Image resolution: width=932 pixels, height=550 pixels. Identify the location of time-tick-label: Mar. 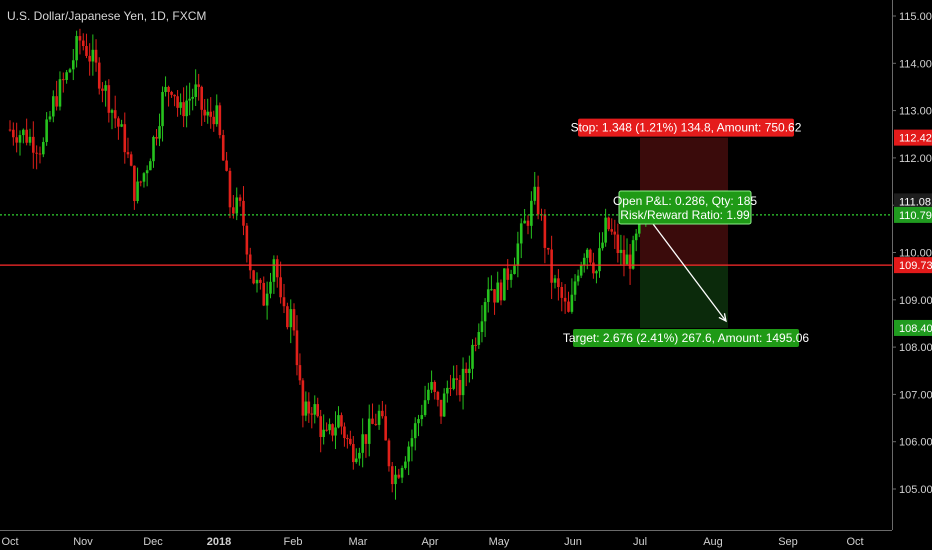
(358, 542).